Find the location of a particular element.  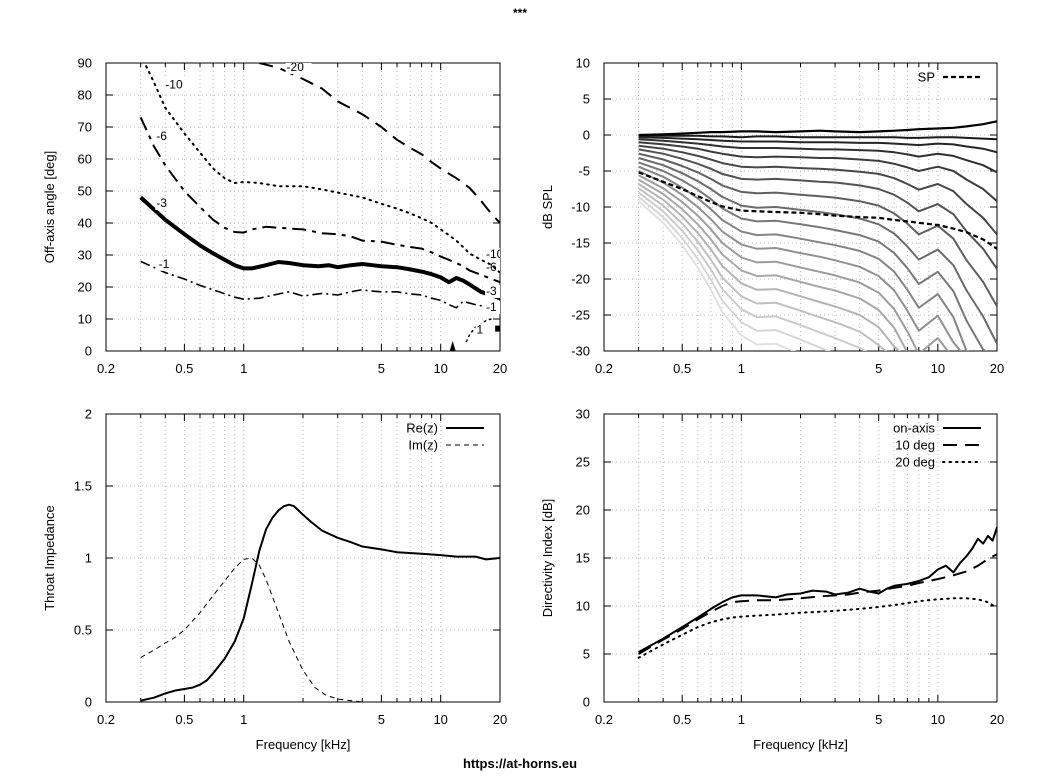

legend-label-im-z-: Im(z) is located at coordinates (423, 445).